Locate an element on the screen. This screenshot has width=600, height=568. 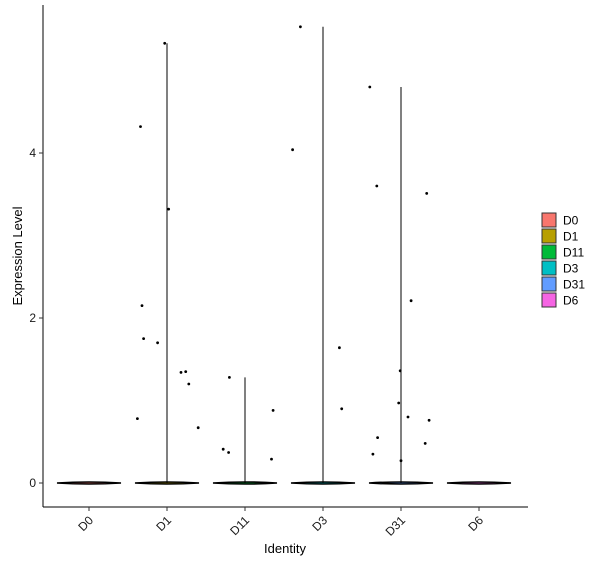
legend-label: D0 is located at coordinates (571, 221).